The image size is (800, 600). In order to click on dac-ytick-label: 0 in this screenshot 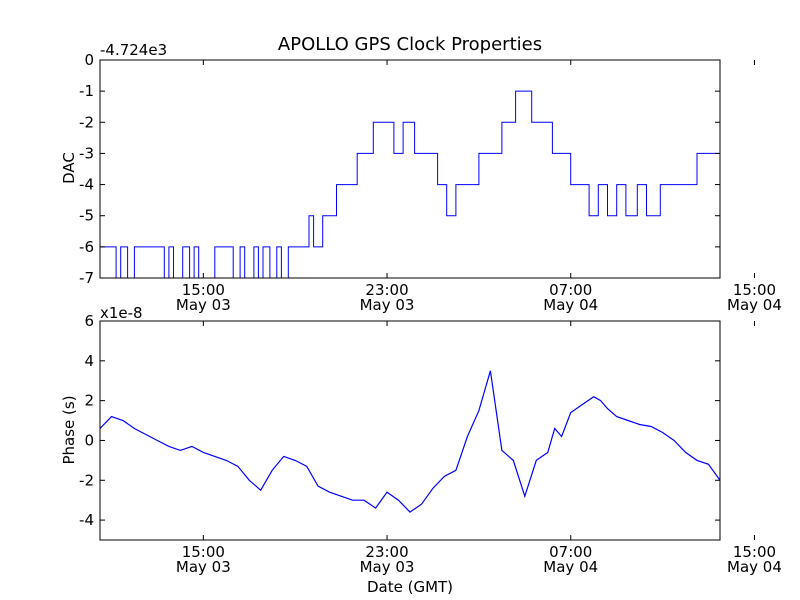, I will do `click(89, 60)`.